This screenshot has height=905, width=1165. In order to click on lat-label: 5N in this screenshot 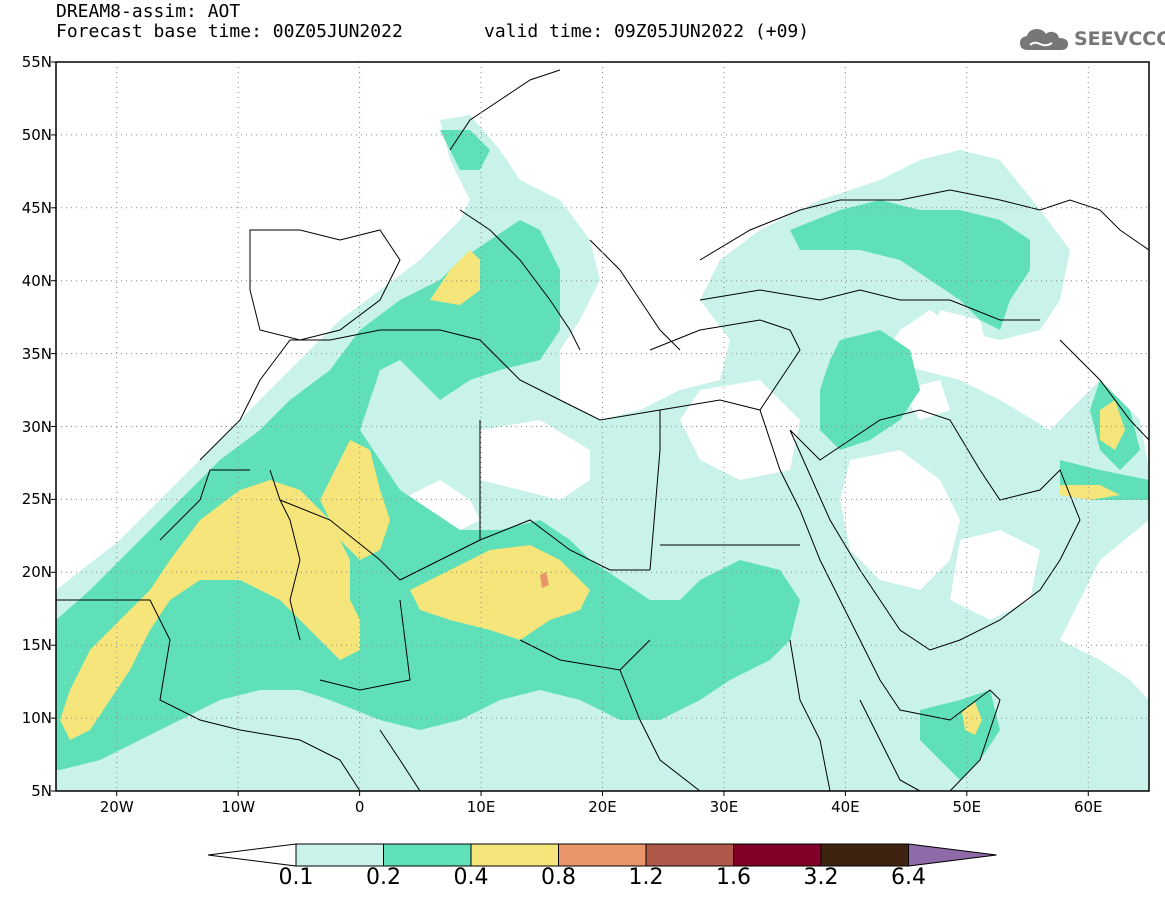, I will do `click(41, 791)`.